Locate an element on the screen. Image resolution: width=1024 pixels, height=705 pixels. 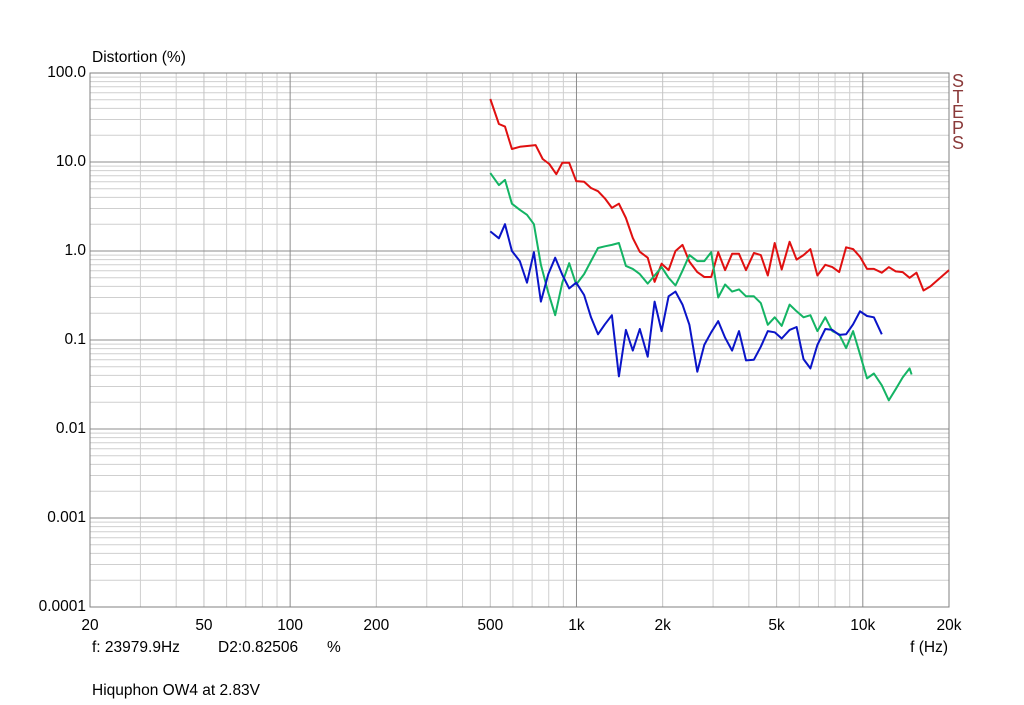
y-tick-label: 1.0 is located at coordinates (75, 250).